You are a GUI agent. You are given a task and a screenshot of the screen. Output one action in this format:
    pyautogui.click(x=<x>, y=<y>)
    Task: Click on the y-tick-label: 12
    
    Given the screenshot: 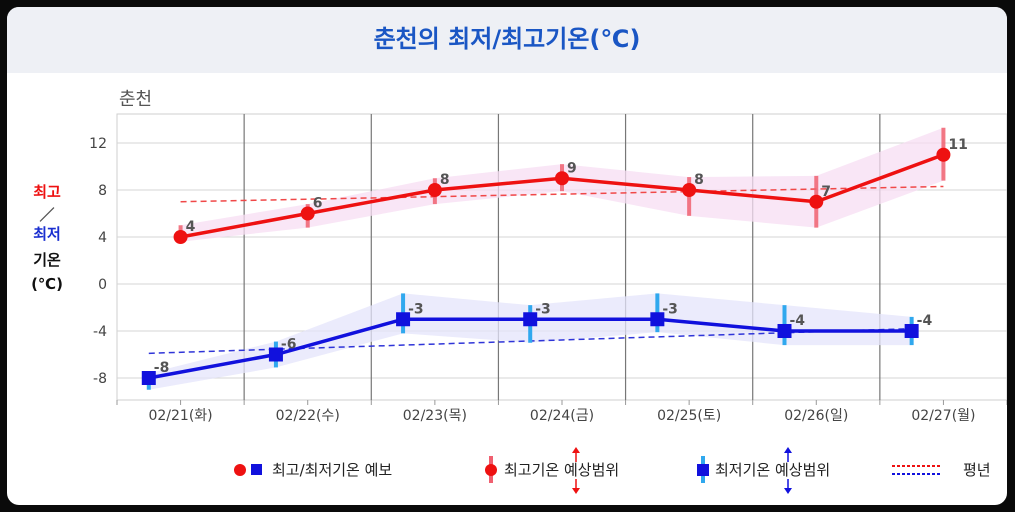 What is the action you would take?
    pyautogui.click(x=98, y=144)
    